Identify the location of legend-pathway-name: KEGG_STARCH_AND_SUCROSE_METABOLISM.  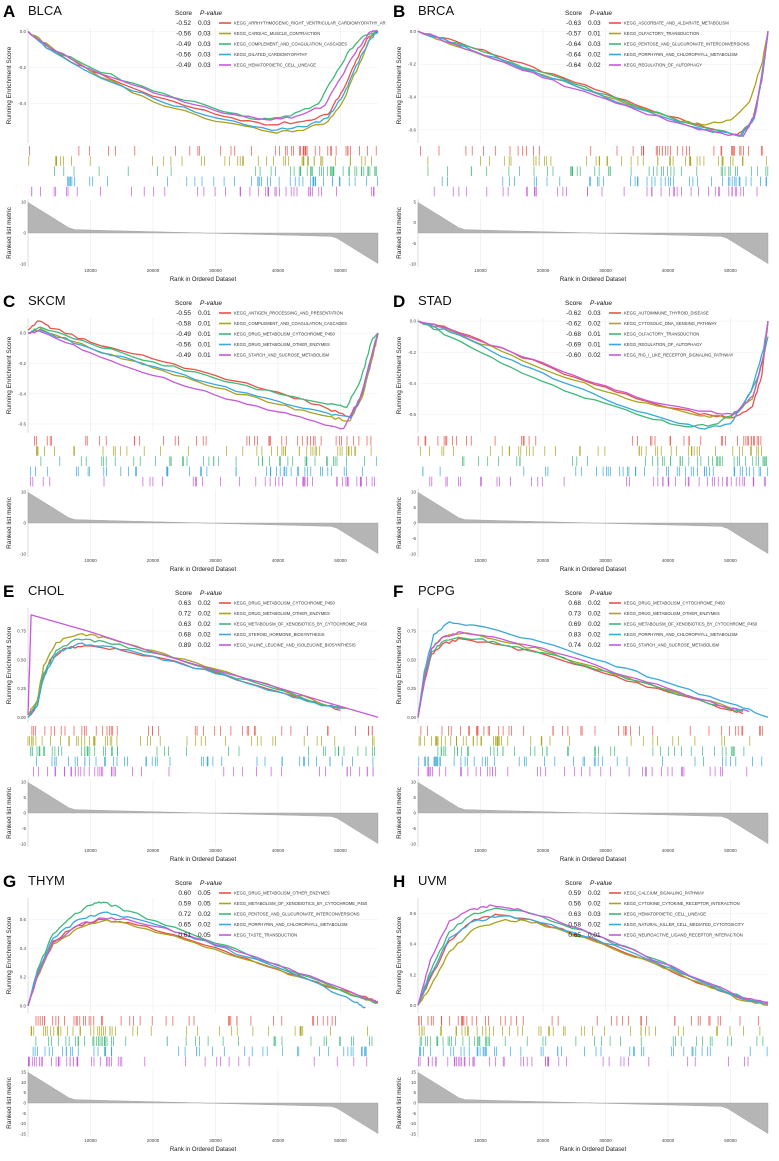
(672, 645).